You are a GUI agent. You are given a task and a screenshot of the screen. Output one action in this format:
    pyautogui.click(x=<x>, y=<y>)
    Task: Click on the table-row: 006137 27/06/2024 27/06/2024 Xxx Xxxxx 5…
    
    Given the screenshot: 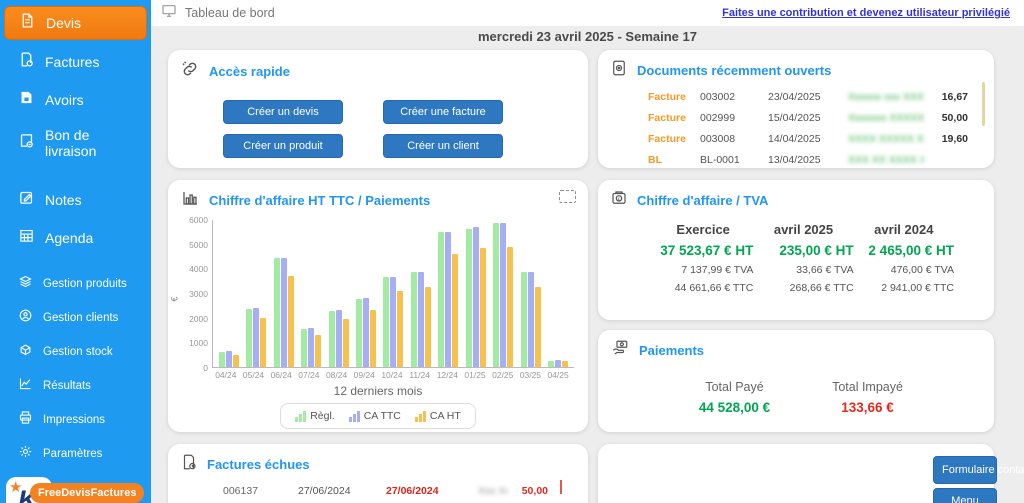 What is the action you would take?
    pyautogui.click(x=378, y=491)
    